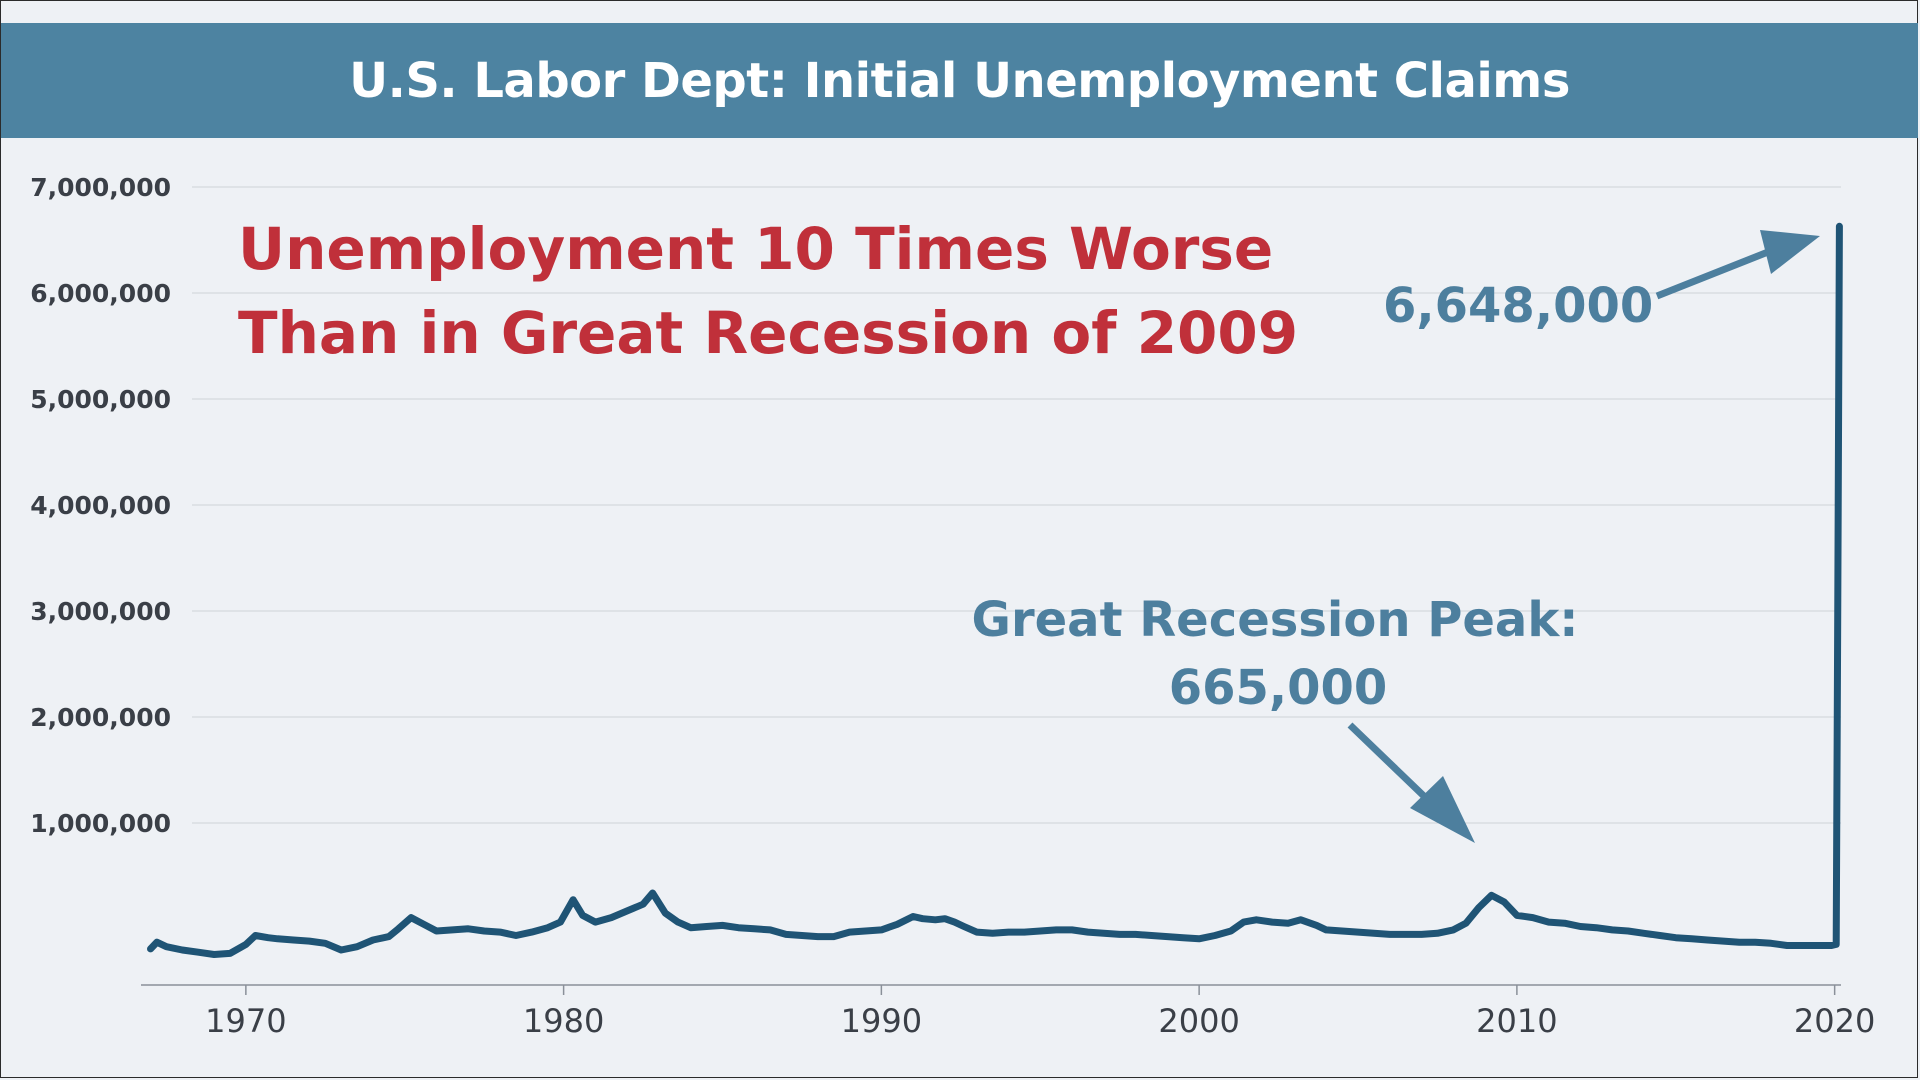  Describe the element at coordinates (1518, 306) in the screenshot. I see `covid-peak-value: 6,648,000` at that location.